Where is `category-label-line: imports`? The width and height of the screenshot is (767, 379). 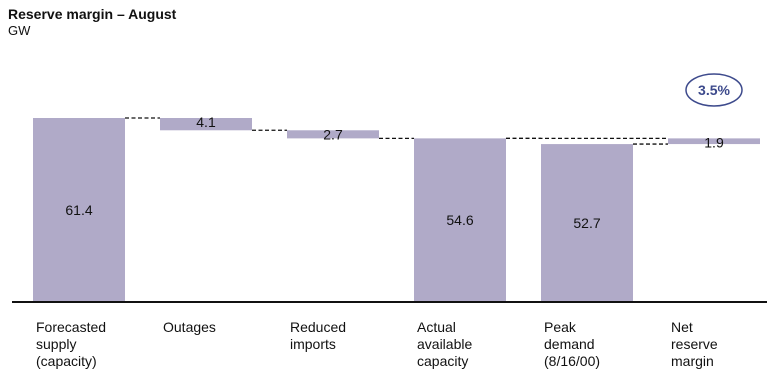 category-label-line: imports is located at coordinates (313, 344).